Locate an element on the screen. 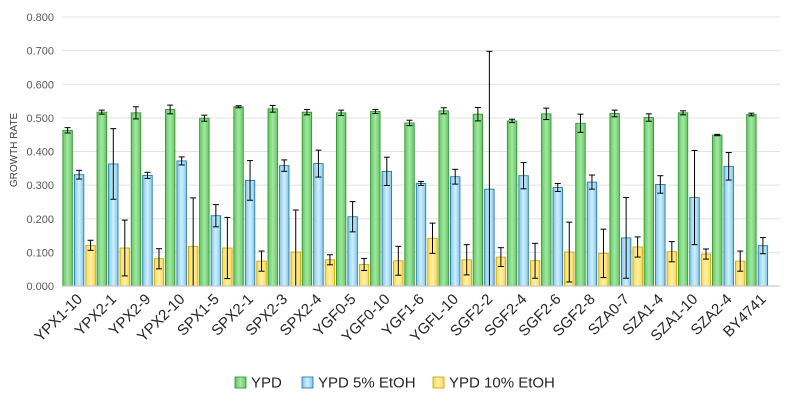  bar-ypd-10-etoh is located at coordinates (90, 265).